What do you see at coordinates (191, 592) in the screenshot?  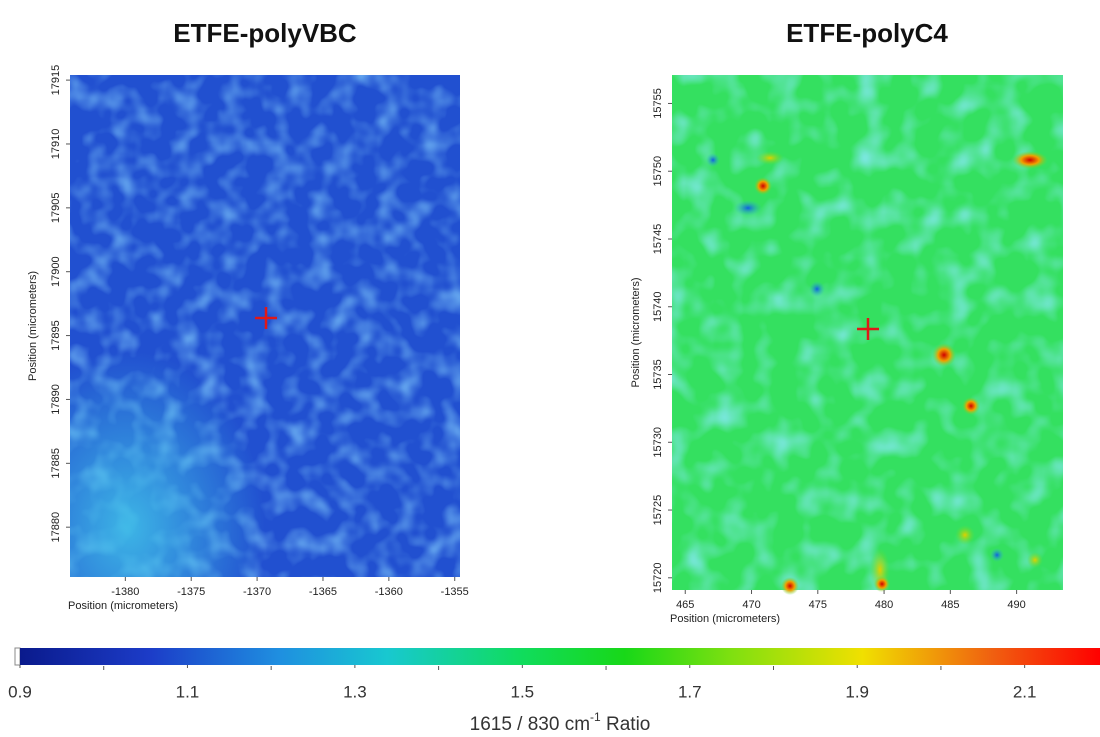 I see `x-tick-label: -1375` at bounding box center [191, 592].